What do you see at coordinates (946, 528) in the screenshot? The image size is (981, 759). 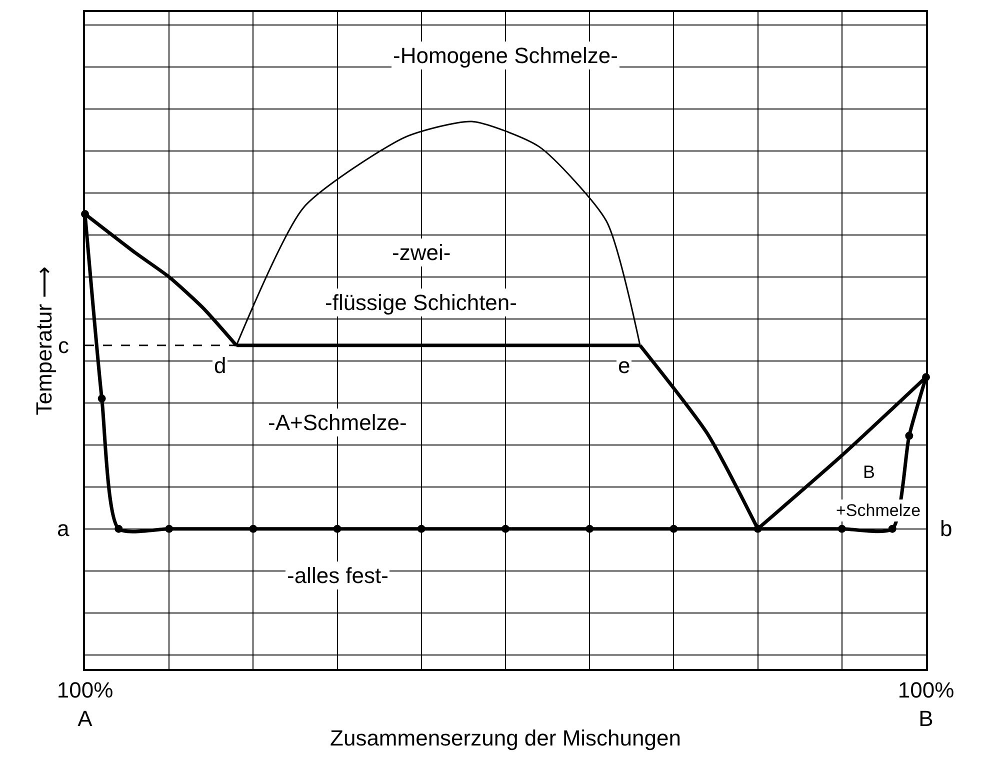 I see `text: b` at bounding box center [946, 528].